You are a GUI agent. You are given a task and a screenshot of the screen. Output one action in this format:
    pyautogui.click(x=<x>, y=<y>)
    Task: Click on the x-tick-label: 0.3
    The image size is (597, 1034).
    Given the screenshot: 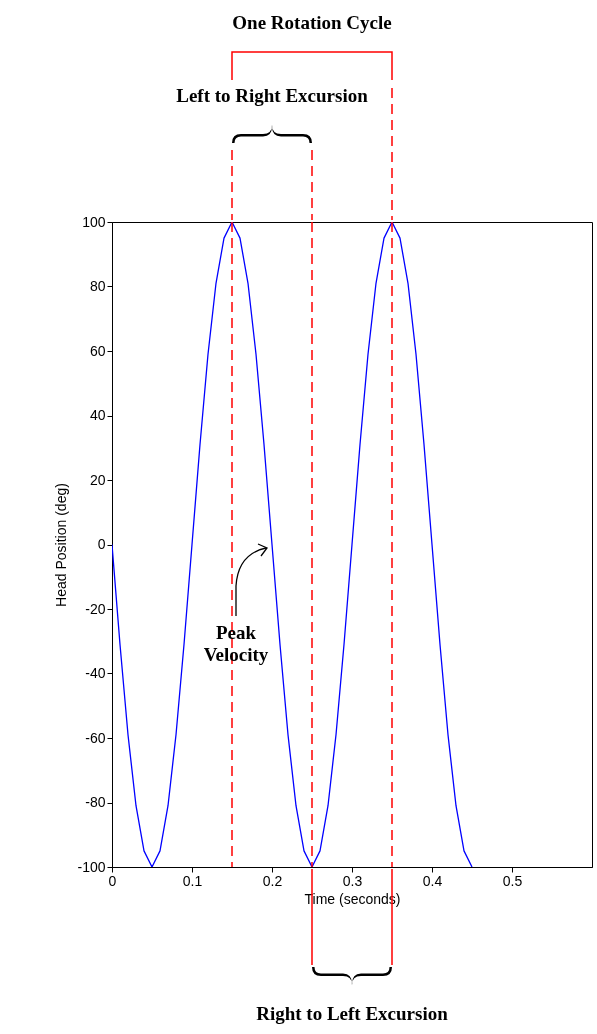 What is the action you would take?
    pyautogui.click(x=352, y=880)
    